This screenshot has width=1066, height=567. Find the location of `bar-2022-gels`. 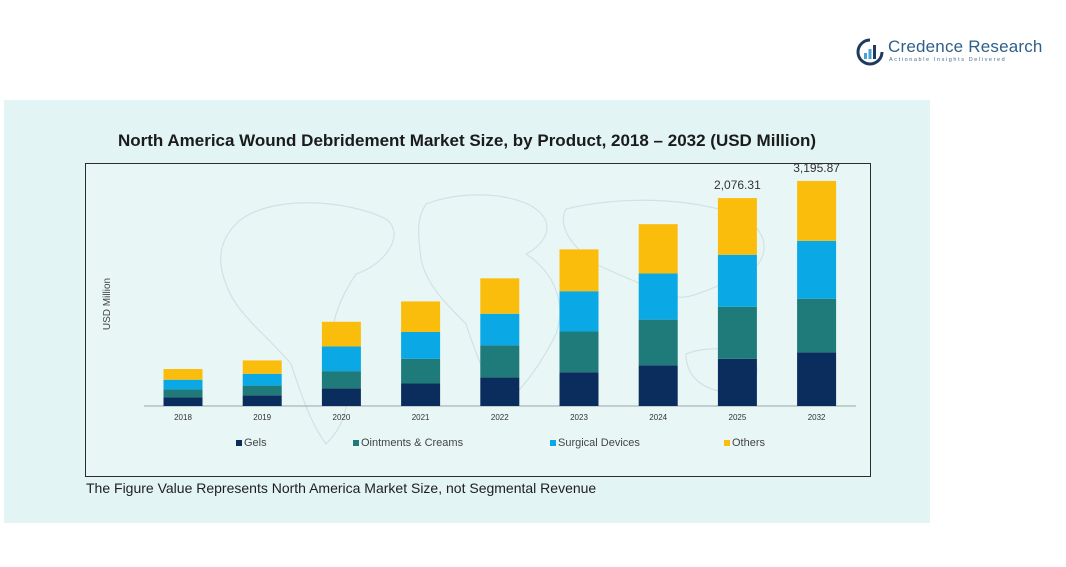

bar-2022-gels is located at coordinates (500, 391).